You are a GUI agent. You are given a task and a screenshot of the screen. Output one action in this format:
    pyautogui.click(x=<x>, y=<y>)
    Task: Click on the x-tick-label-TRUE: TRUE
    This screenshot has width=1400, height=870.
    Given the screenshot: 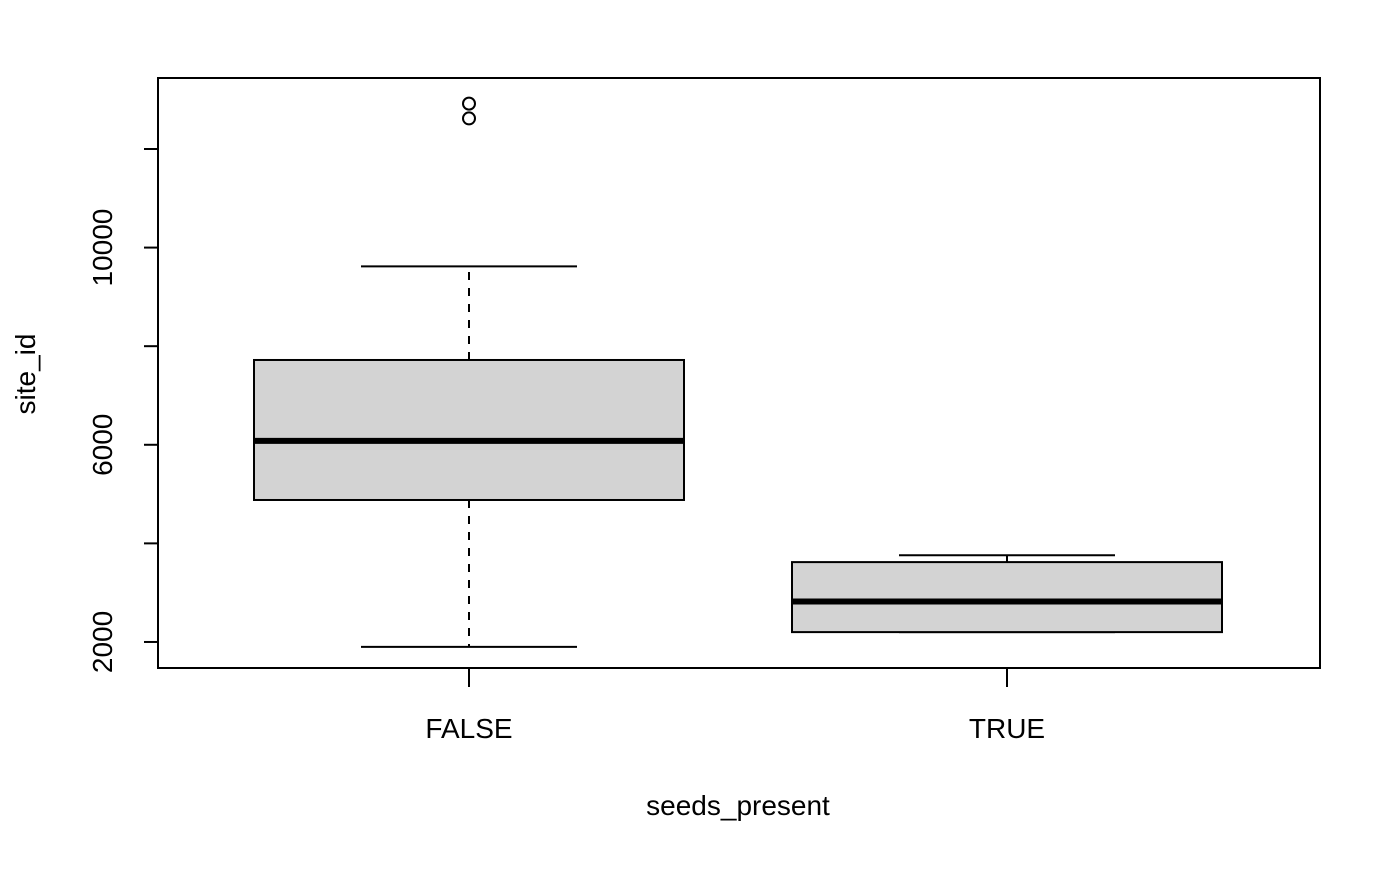 What is the action you would take?
    pyautogui.click(x=1007, y=728)
    